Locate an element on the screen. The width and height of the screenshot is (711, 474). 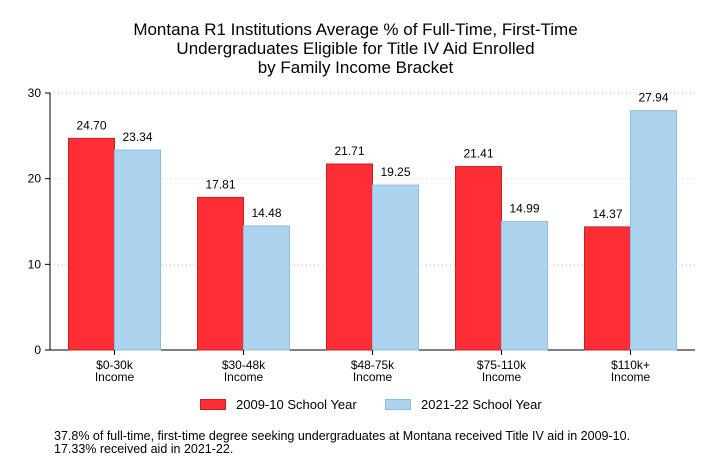
chart-legend: 2009-10 School Year 2021-22 School Year is located at coordinates (355, 407).